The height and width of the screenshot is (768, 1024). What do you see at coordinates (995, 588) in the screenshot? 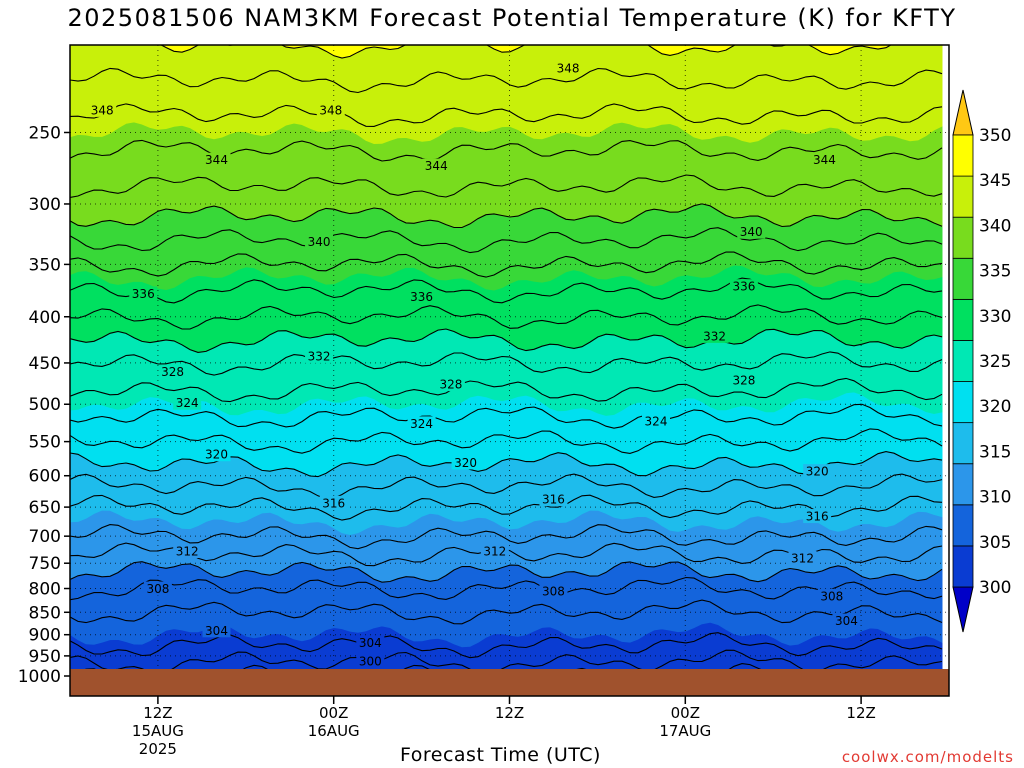
I see `colorbar-tick-label: 300` at bounding box center [995, 588].